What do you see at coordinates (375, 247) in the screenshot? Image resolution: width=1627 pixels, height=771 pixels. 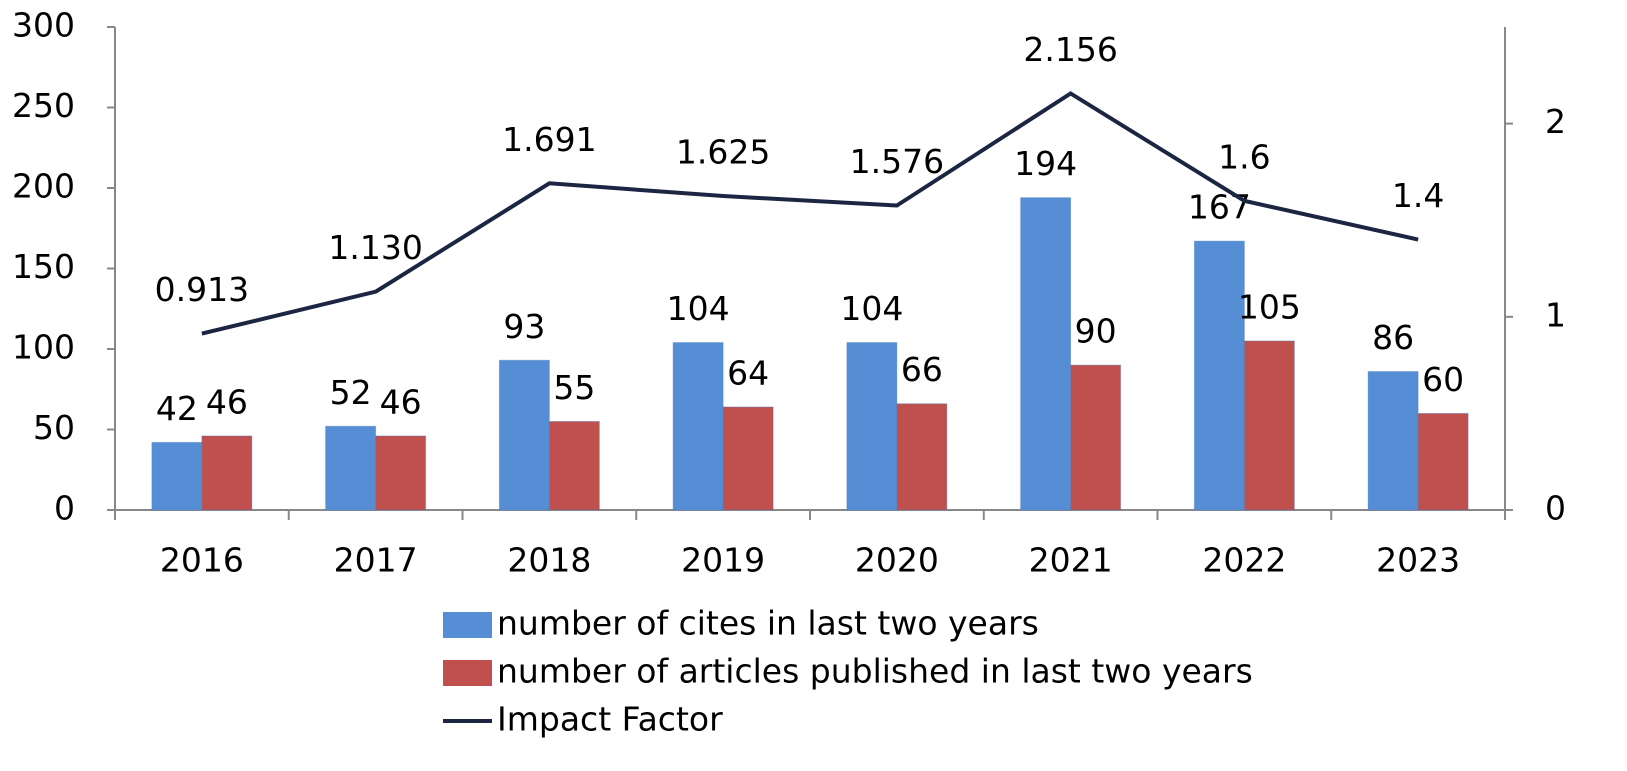 I see `line-value-label: 1.130` at bounding box center [375, 247].